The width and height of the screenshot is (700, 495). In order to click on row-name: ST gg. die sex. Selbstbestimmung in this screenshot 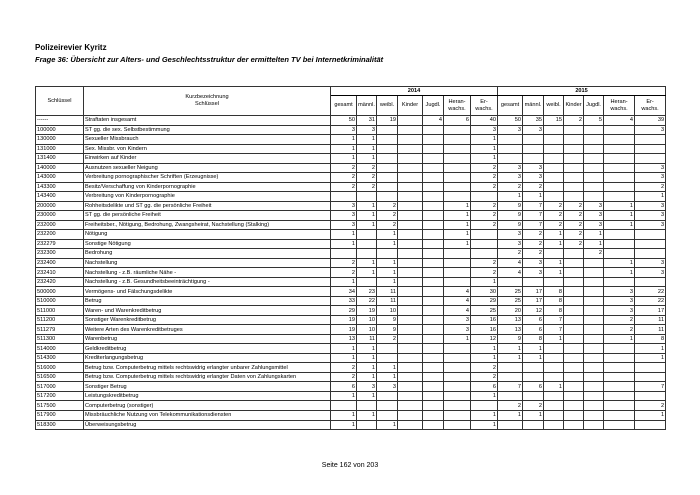, I will do `click(207, 130)`.